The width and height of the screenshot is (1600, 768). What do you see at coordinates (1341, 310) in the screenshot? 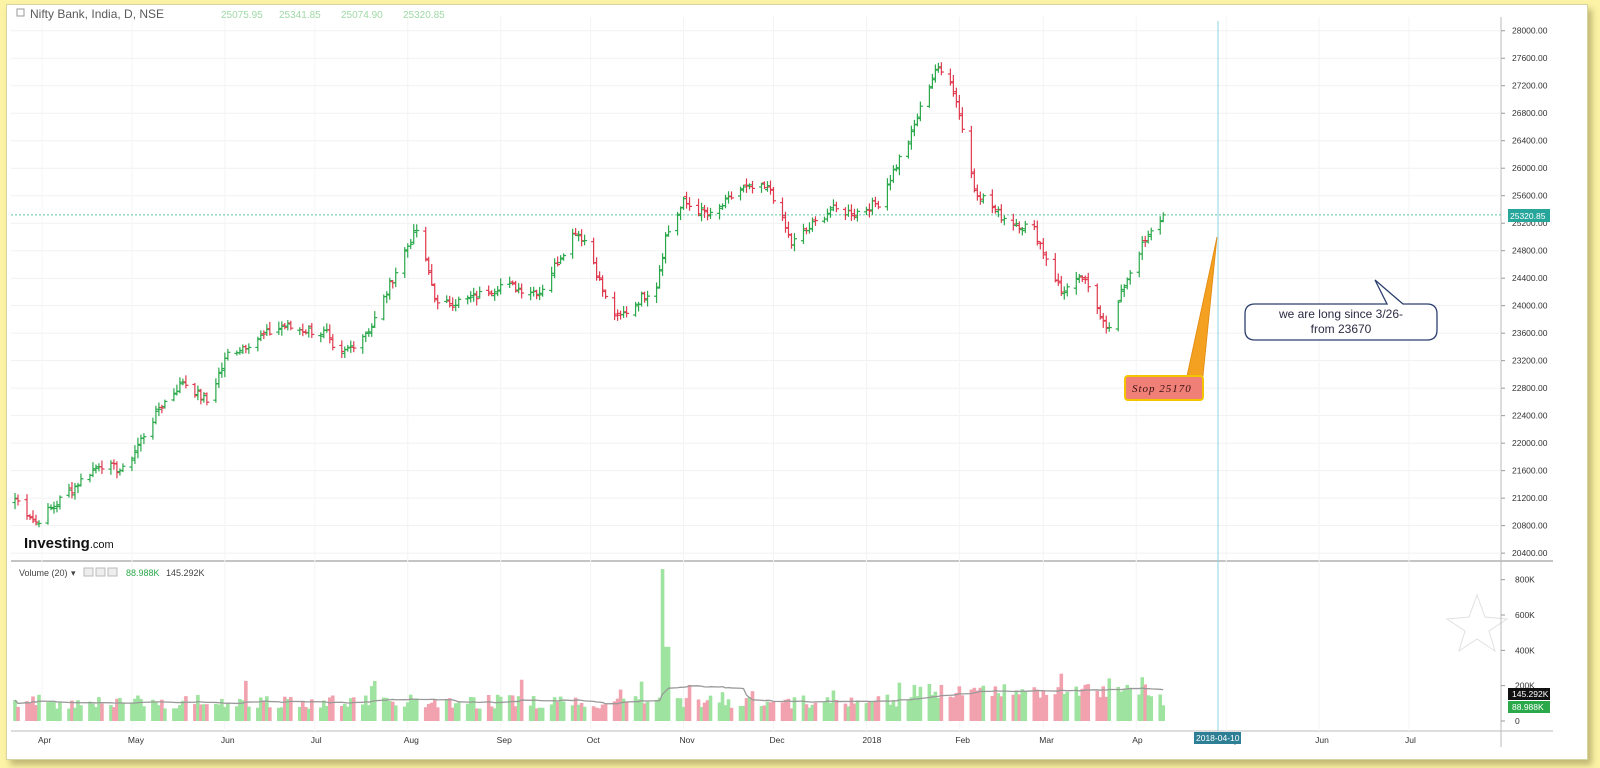
I see `callout-bubble` at bounding box center [1341, 310].